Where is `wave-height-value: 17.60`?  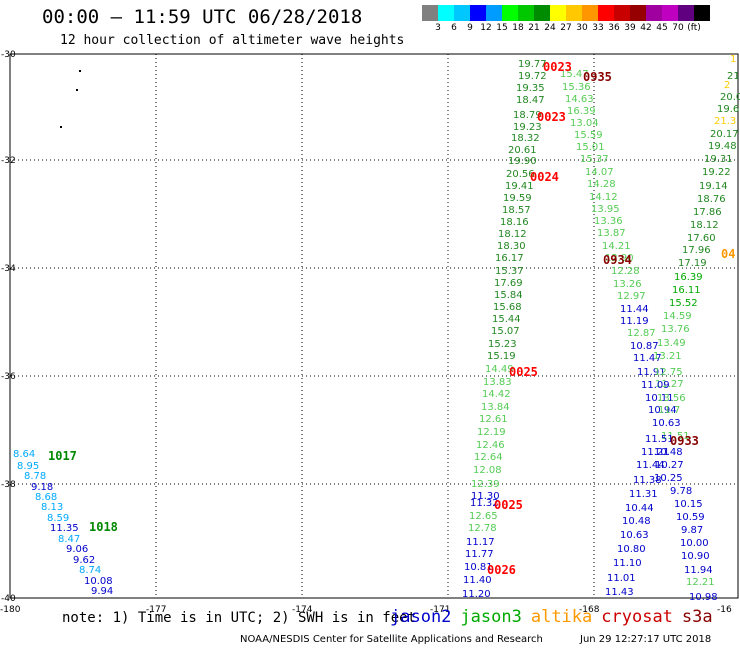
wave-height-value: 17.60 is located at coordinates (701, 238).